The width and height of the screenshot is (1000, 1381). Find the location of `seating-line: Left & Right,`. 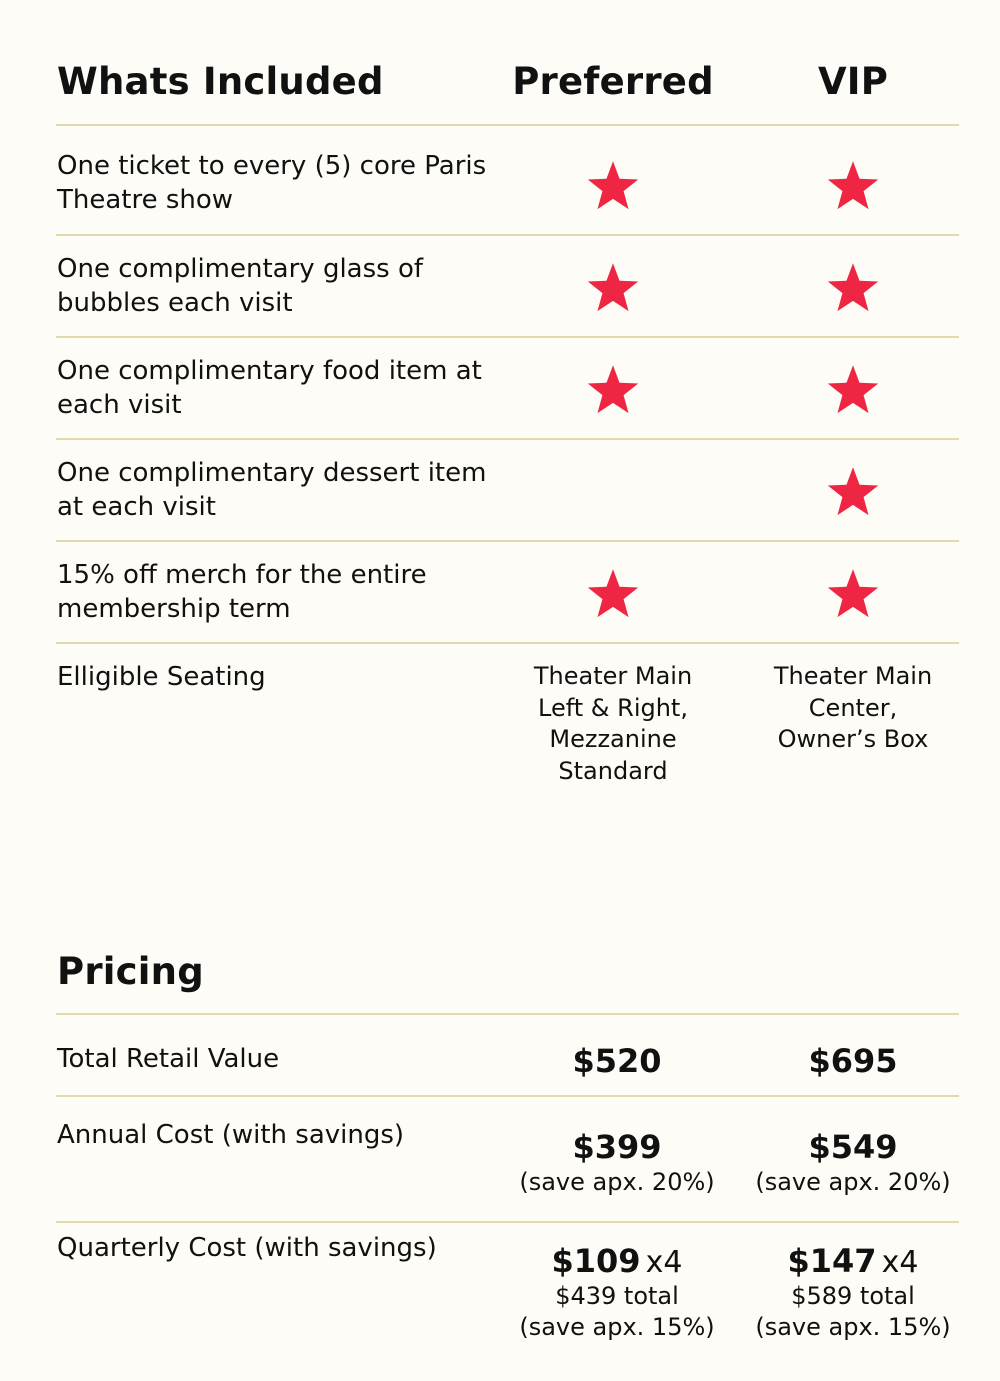

seating-line: Left & Right, is located at coordinates (613, 707).